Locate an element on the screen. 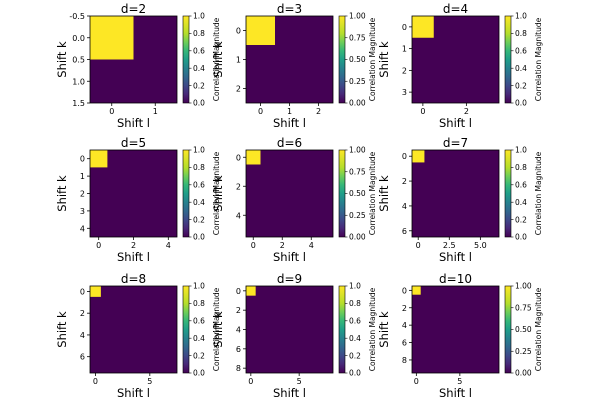 The height and width of the screenshot is (400, 600). y-tick-label: 8 is located at coordinates (404, 360).